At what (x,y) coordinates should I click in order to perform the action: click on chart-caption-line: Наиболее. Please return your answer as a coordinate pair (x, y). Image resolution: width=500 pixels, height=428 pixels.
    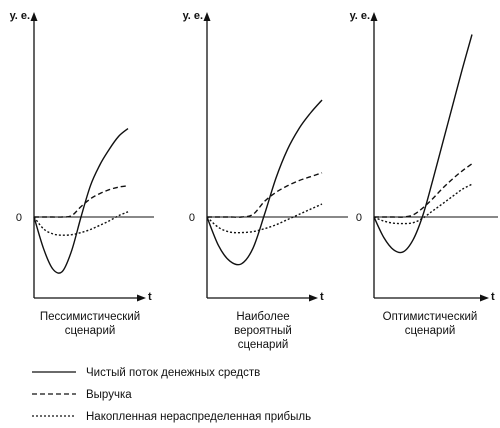
    Looking at the image, I should click on (262, 317).